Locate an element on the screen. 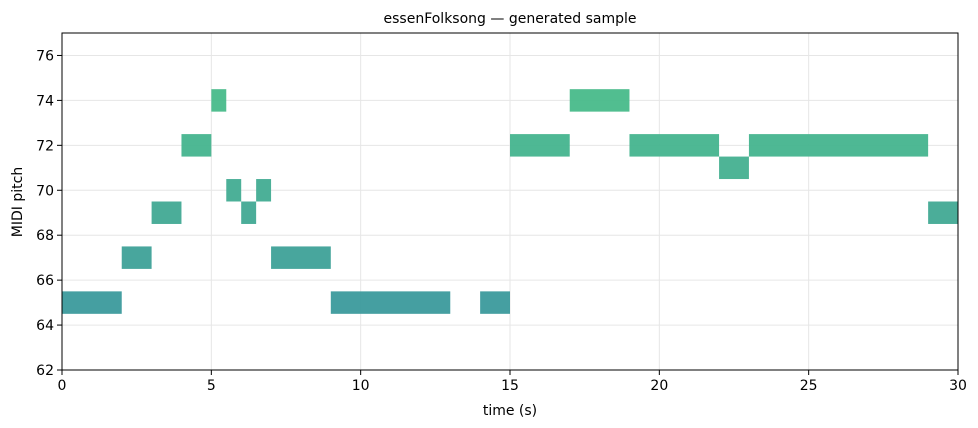 The width and height of the screenshot is (978, 428). y-tick-label: 76 is located at coordinates (45, 56).